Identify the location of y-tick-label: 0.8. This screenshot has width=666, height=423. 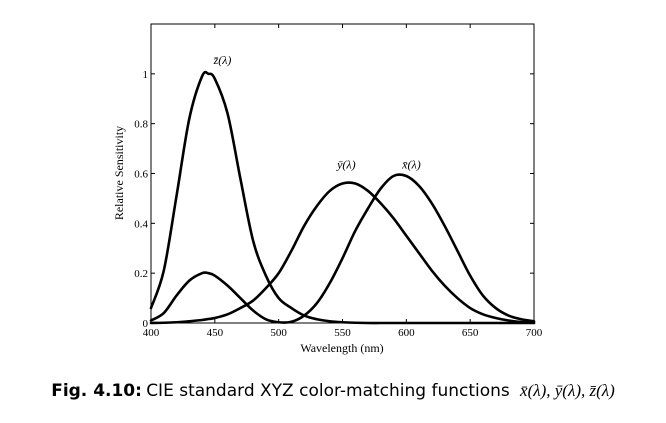
(141, 125).